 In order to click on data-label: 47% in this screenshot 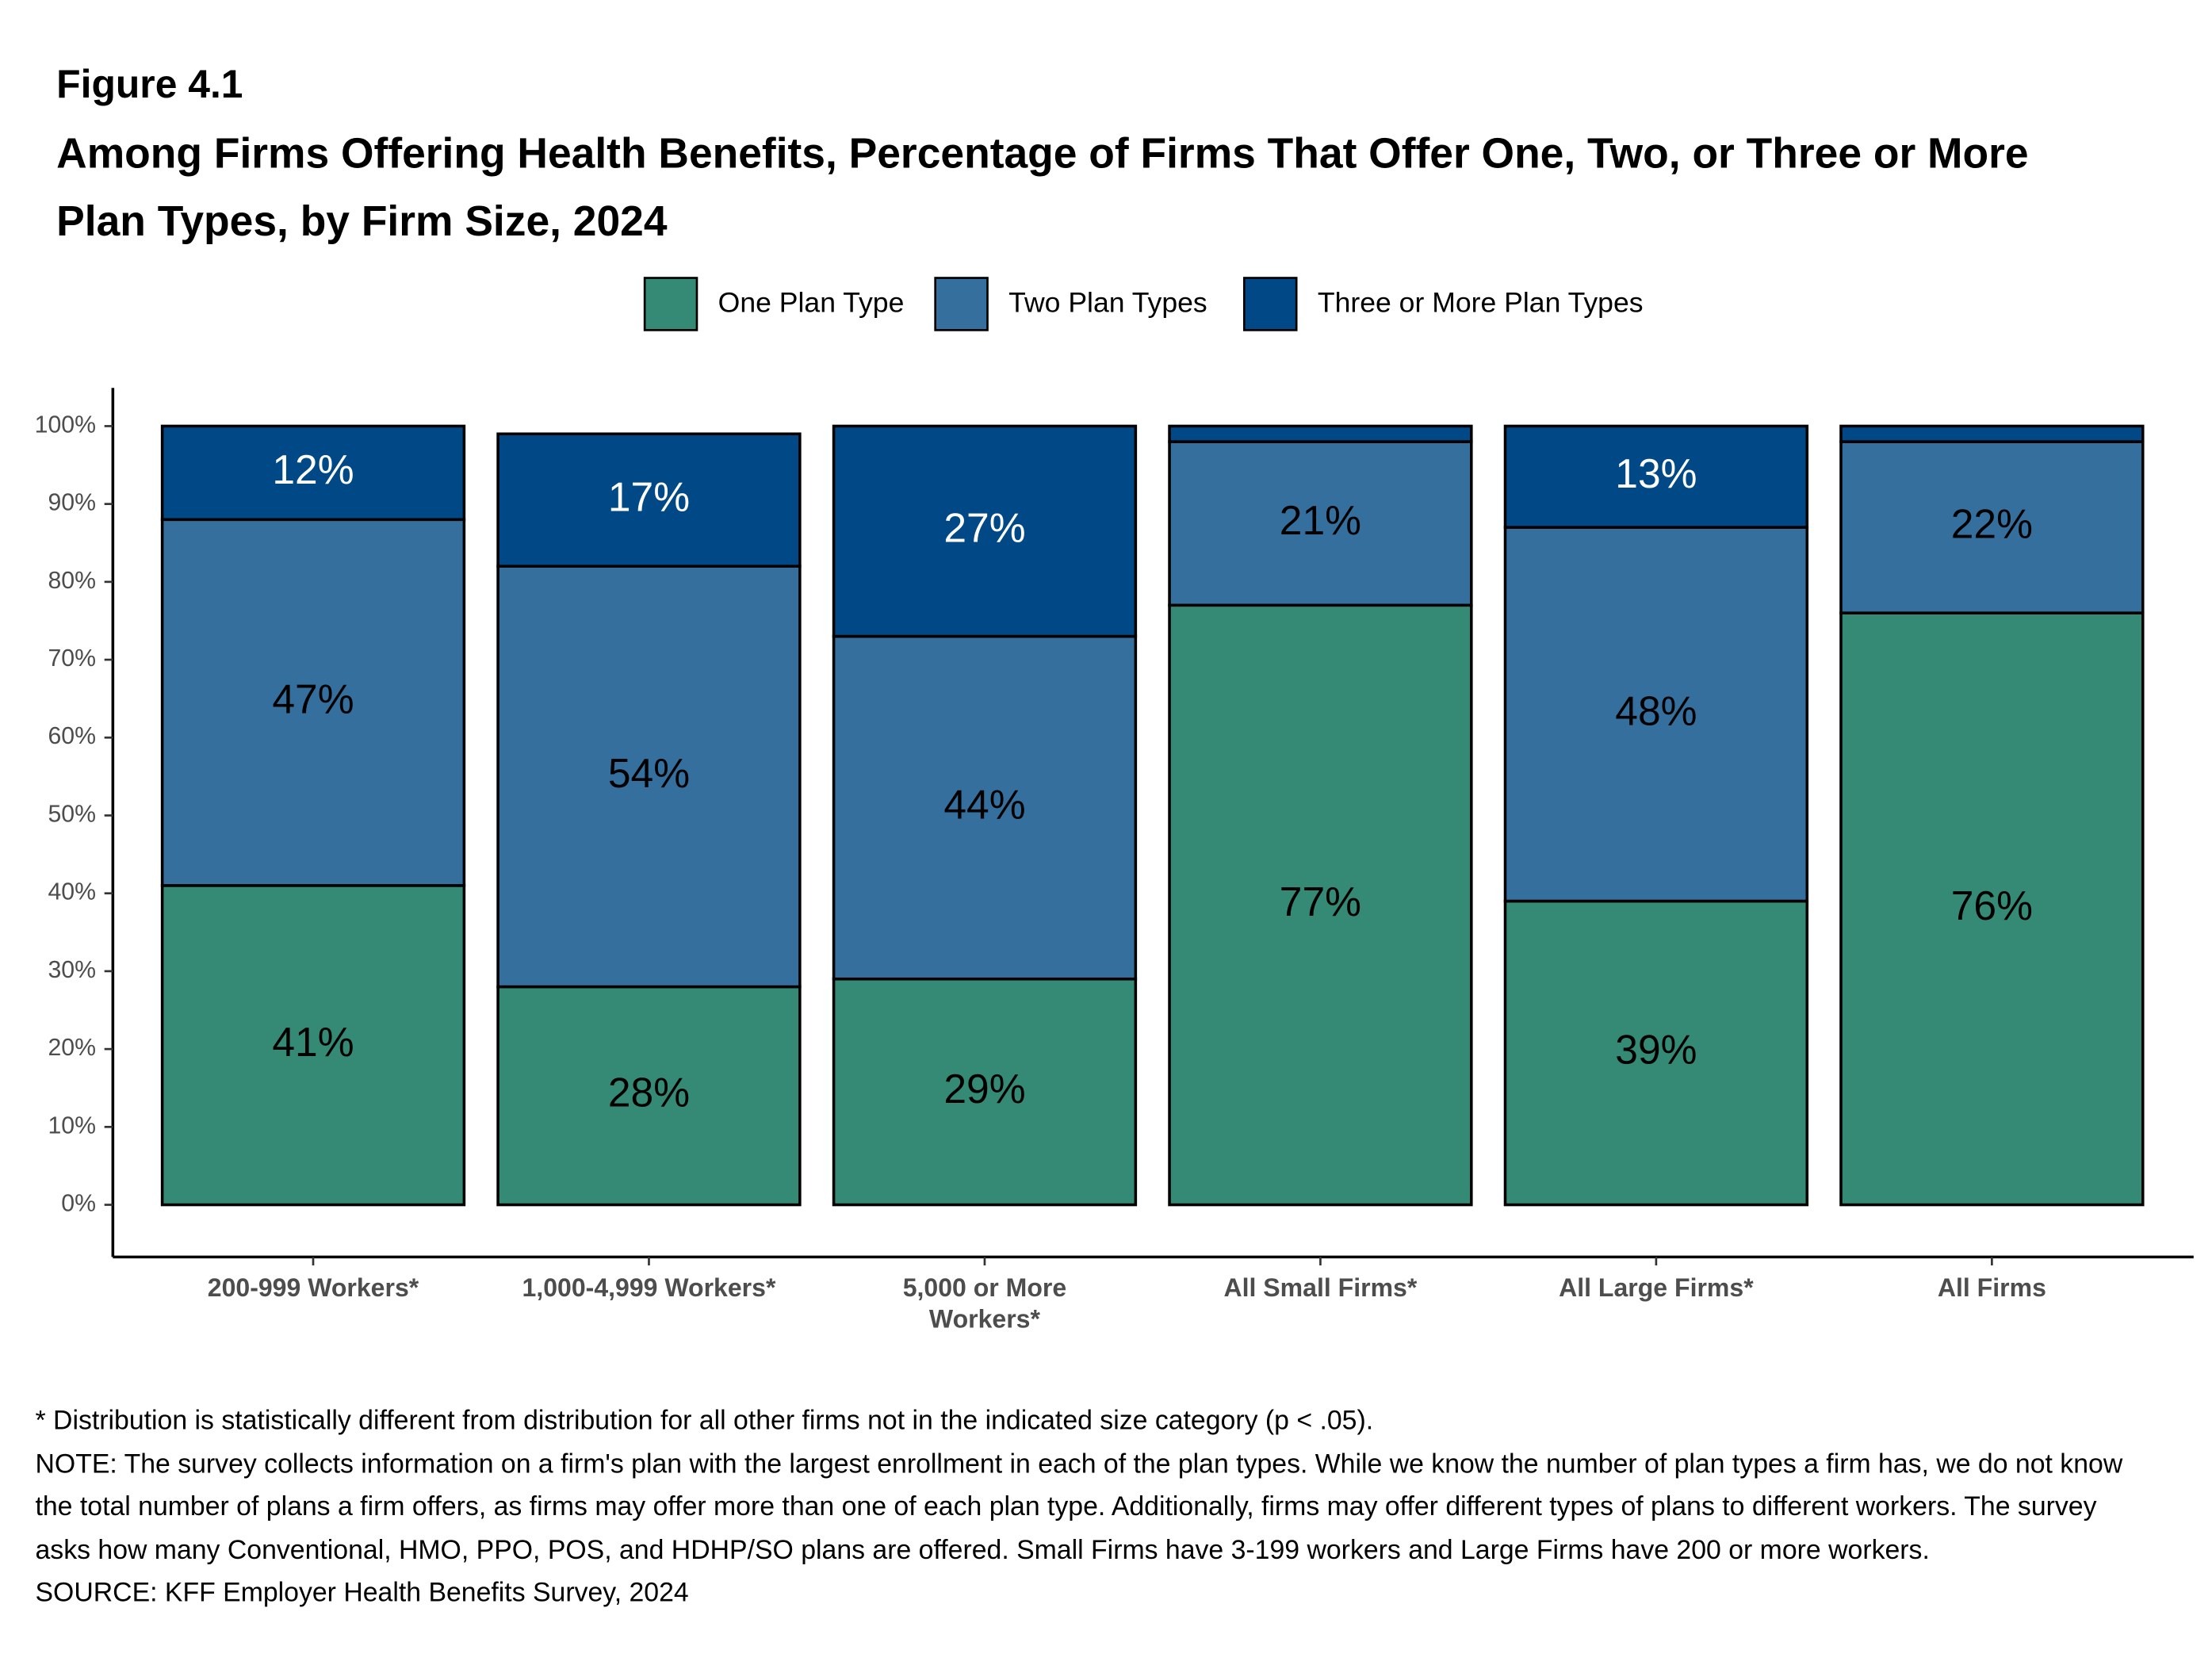, I will do `click(313, 699)`.